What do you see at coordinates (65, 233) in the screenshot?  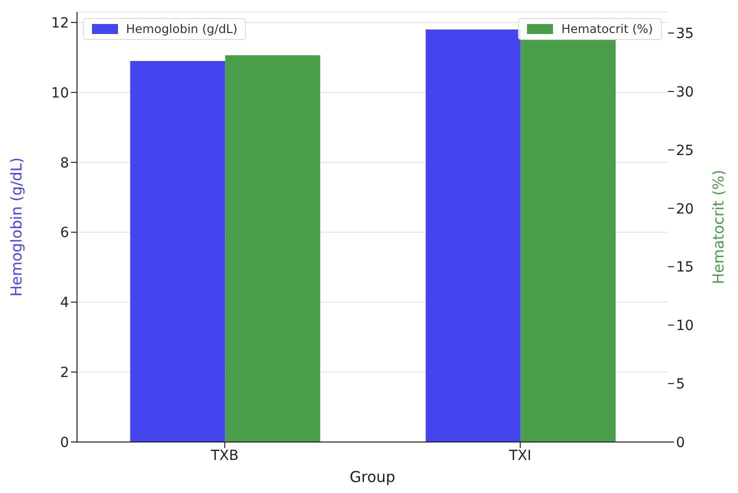 I see `y-tick-label: 6` at bounding box center [65, 233].